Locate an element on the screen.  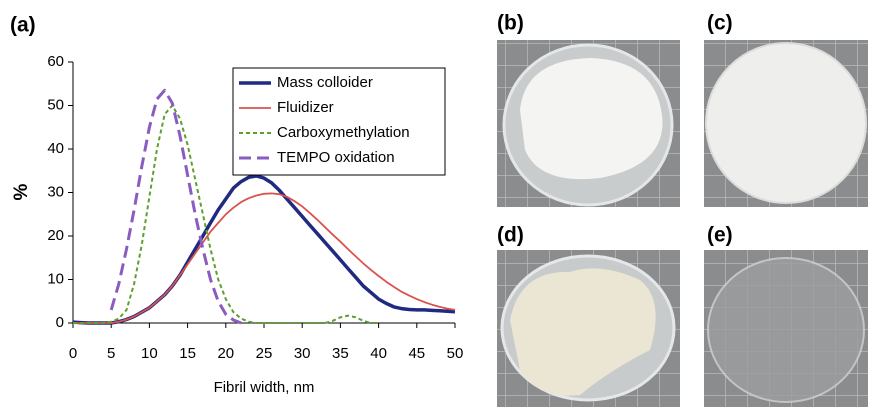
y-tick-label: 10 is located at coordinates (55, 278).